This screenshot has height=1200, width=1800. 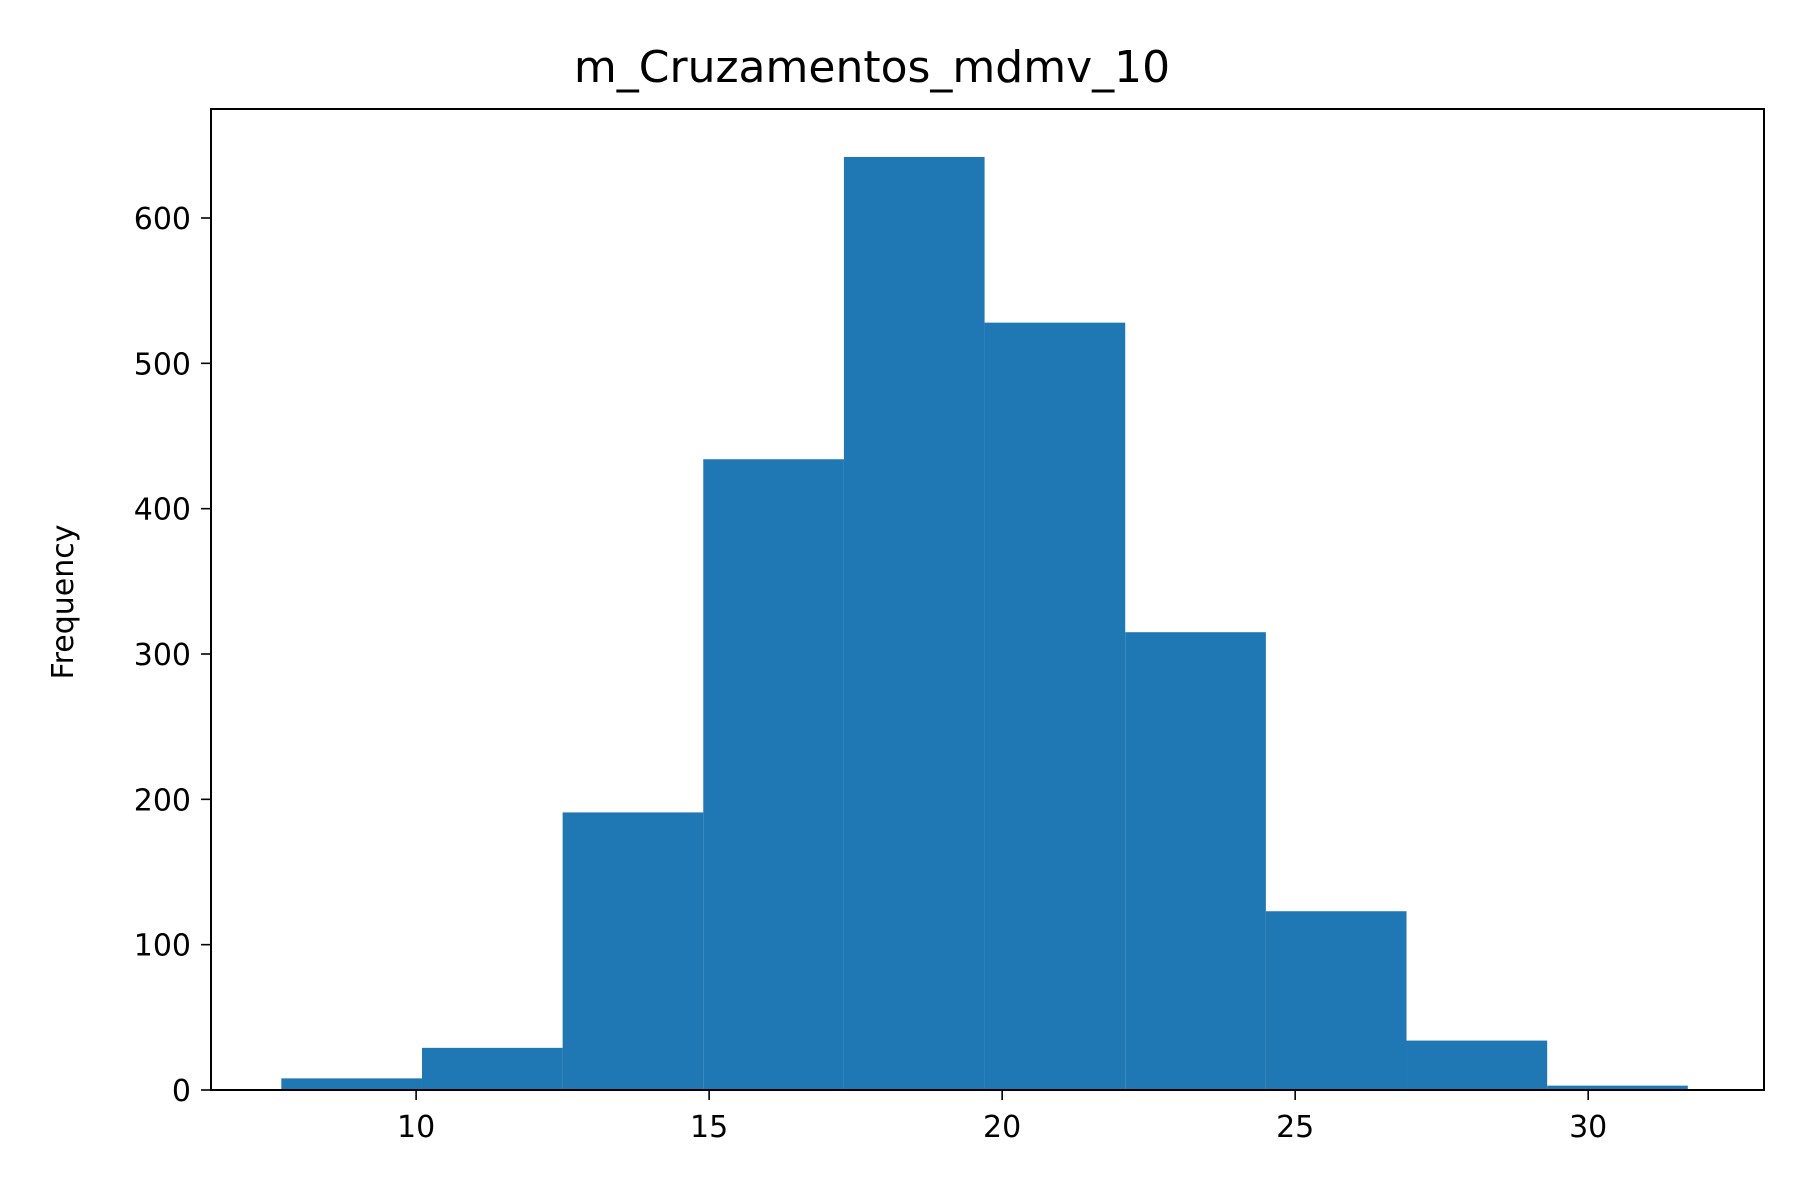 I want to click on y-tick-label: 400, so click(x=162, y=510).